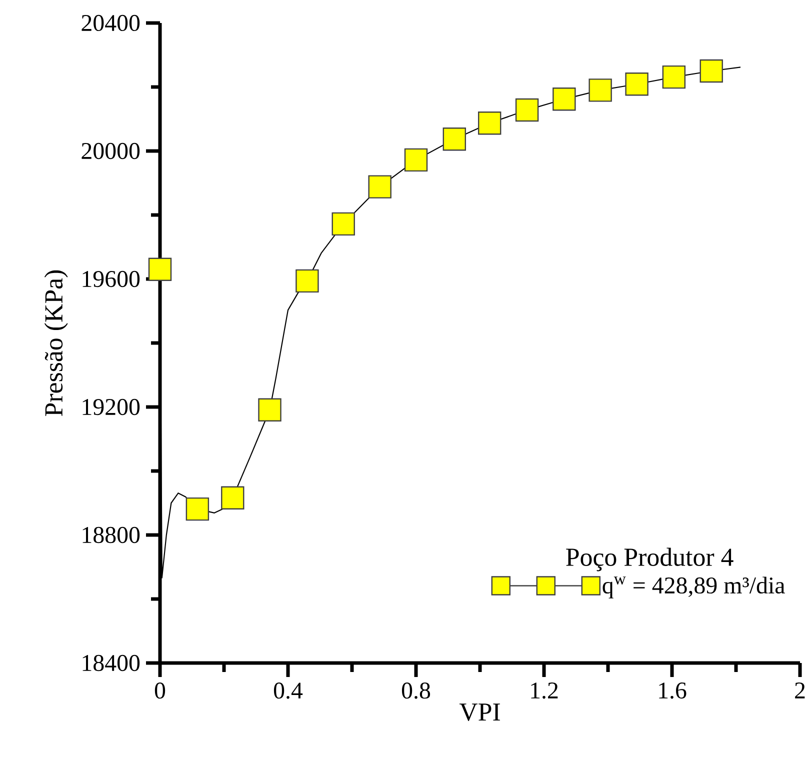 This screenshot has height=765, width=809. I want to click on y-tick-label: 20000, so click(111, 151).